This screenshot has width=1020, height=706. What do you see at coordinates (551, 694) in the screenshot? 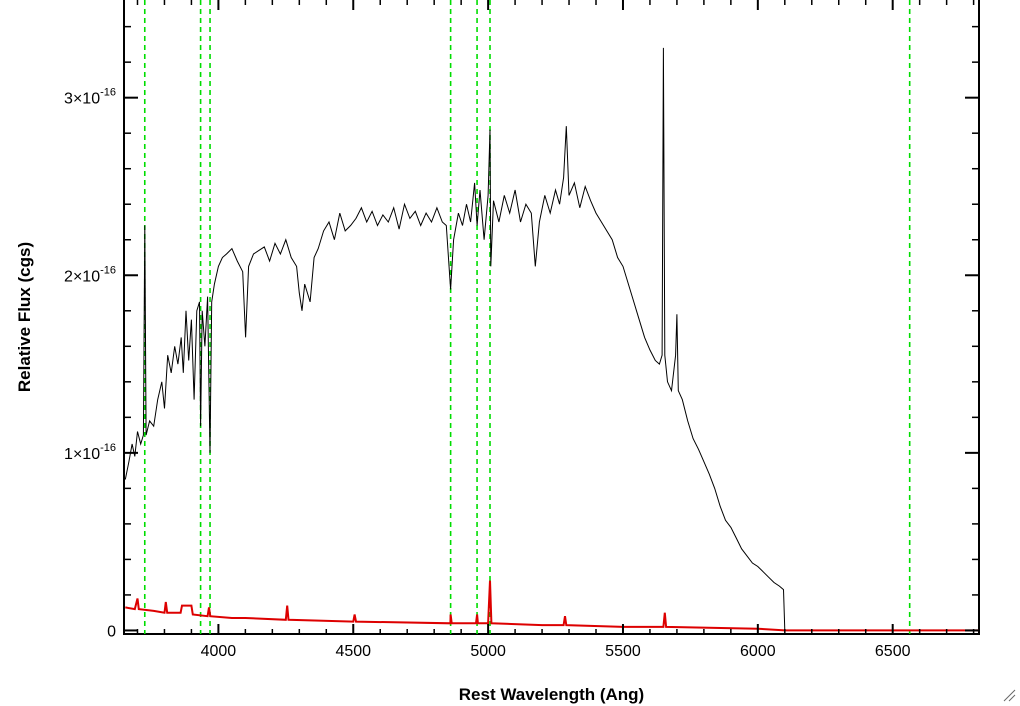
I see `x-axis-title: Rest Wavelength (Ang)` at bounding box center [551, 694].